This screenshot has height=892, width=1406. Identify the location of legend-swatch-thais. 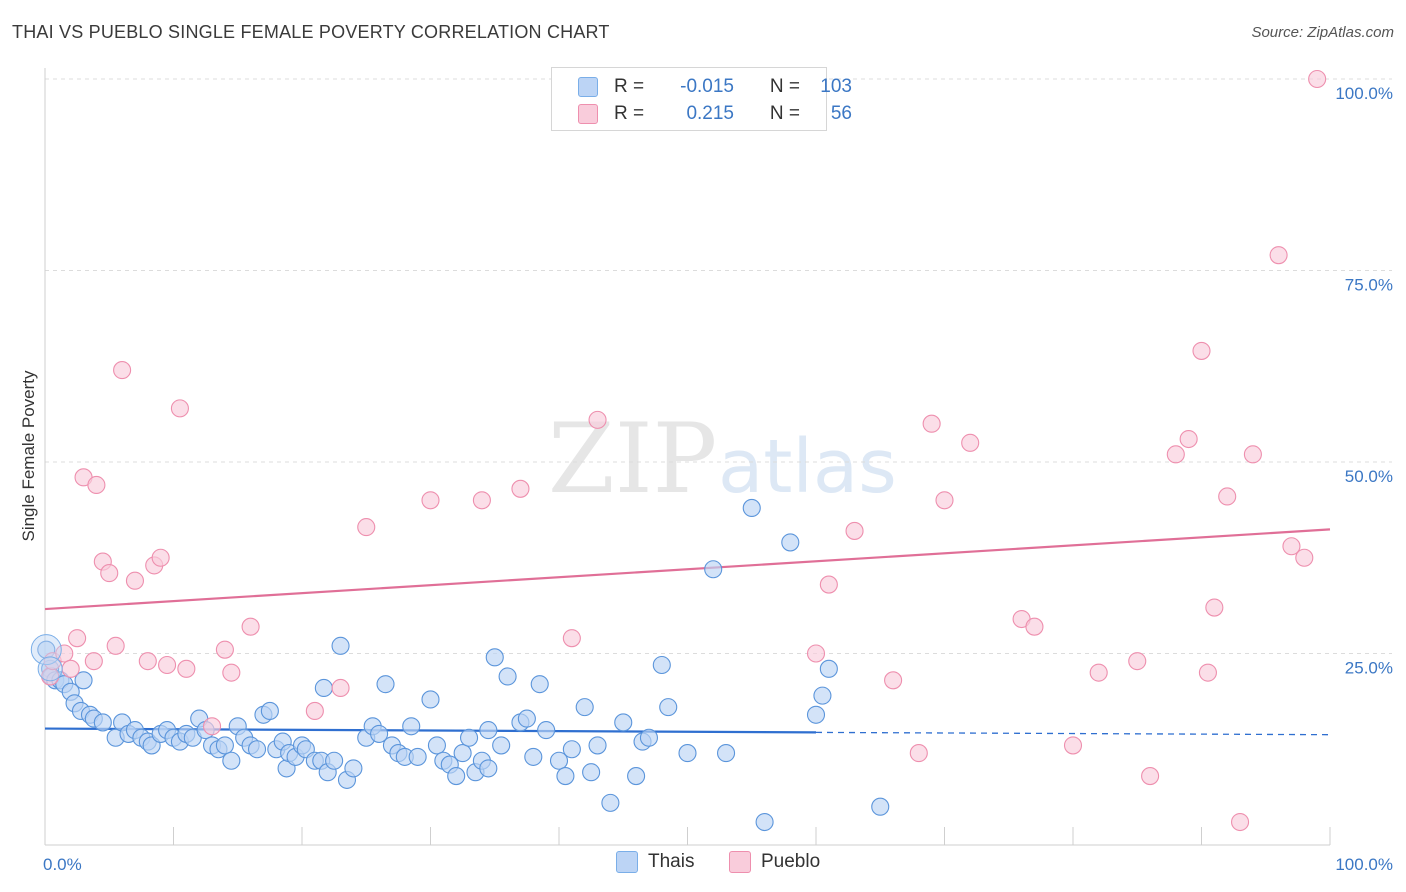
(588, 87).